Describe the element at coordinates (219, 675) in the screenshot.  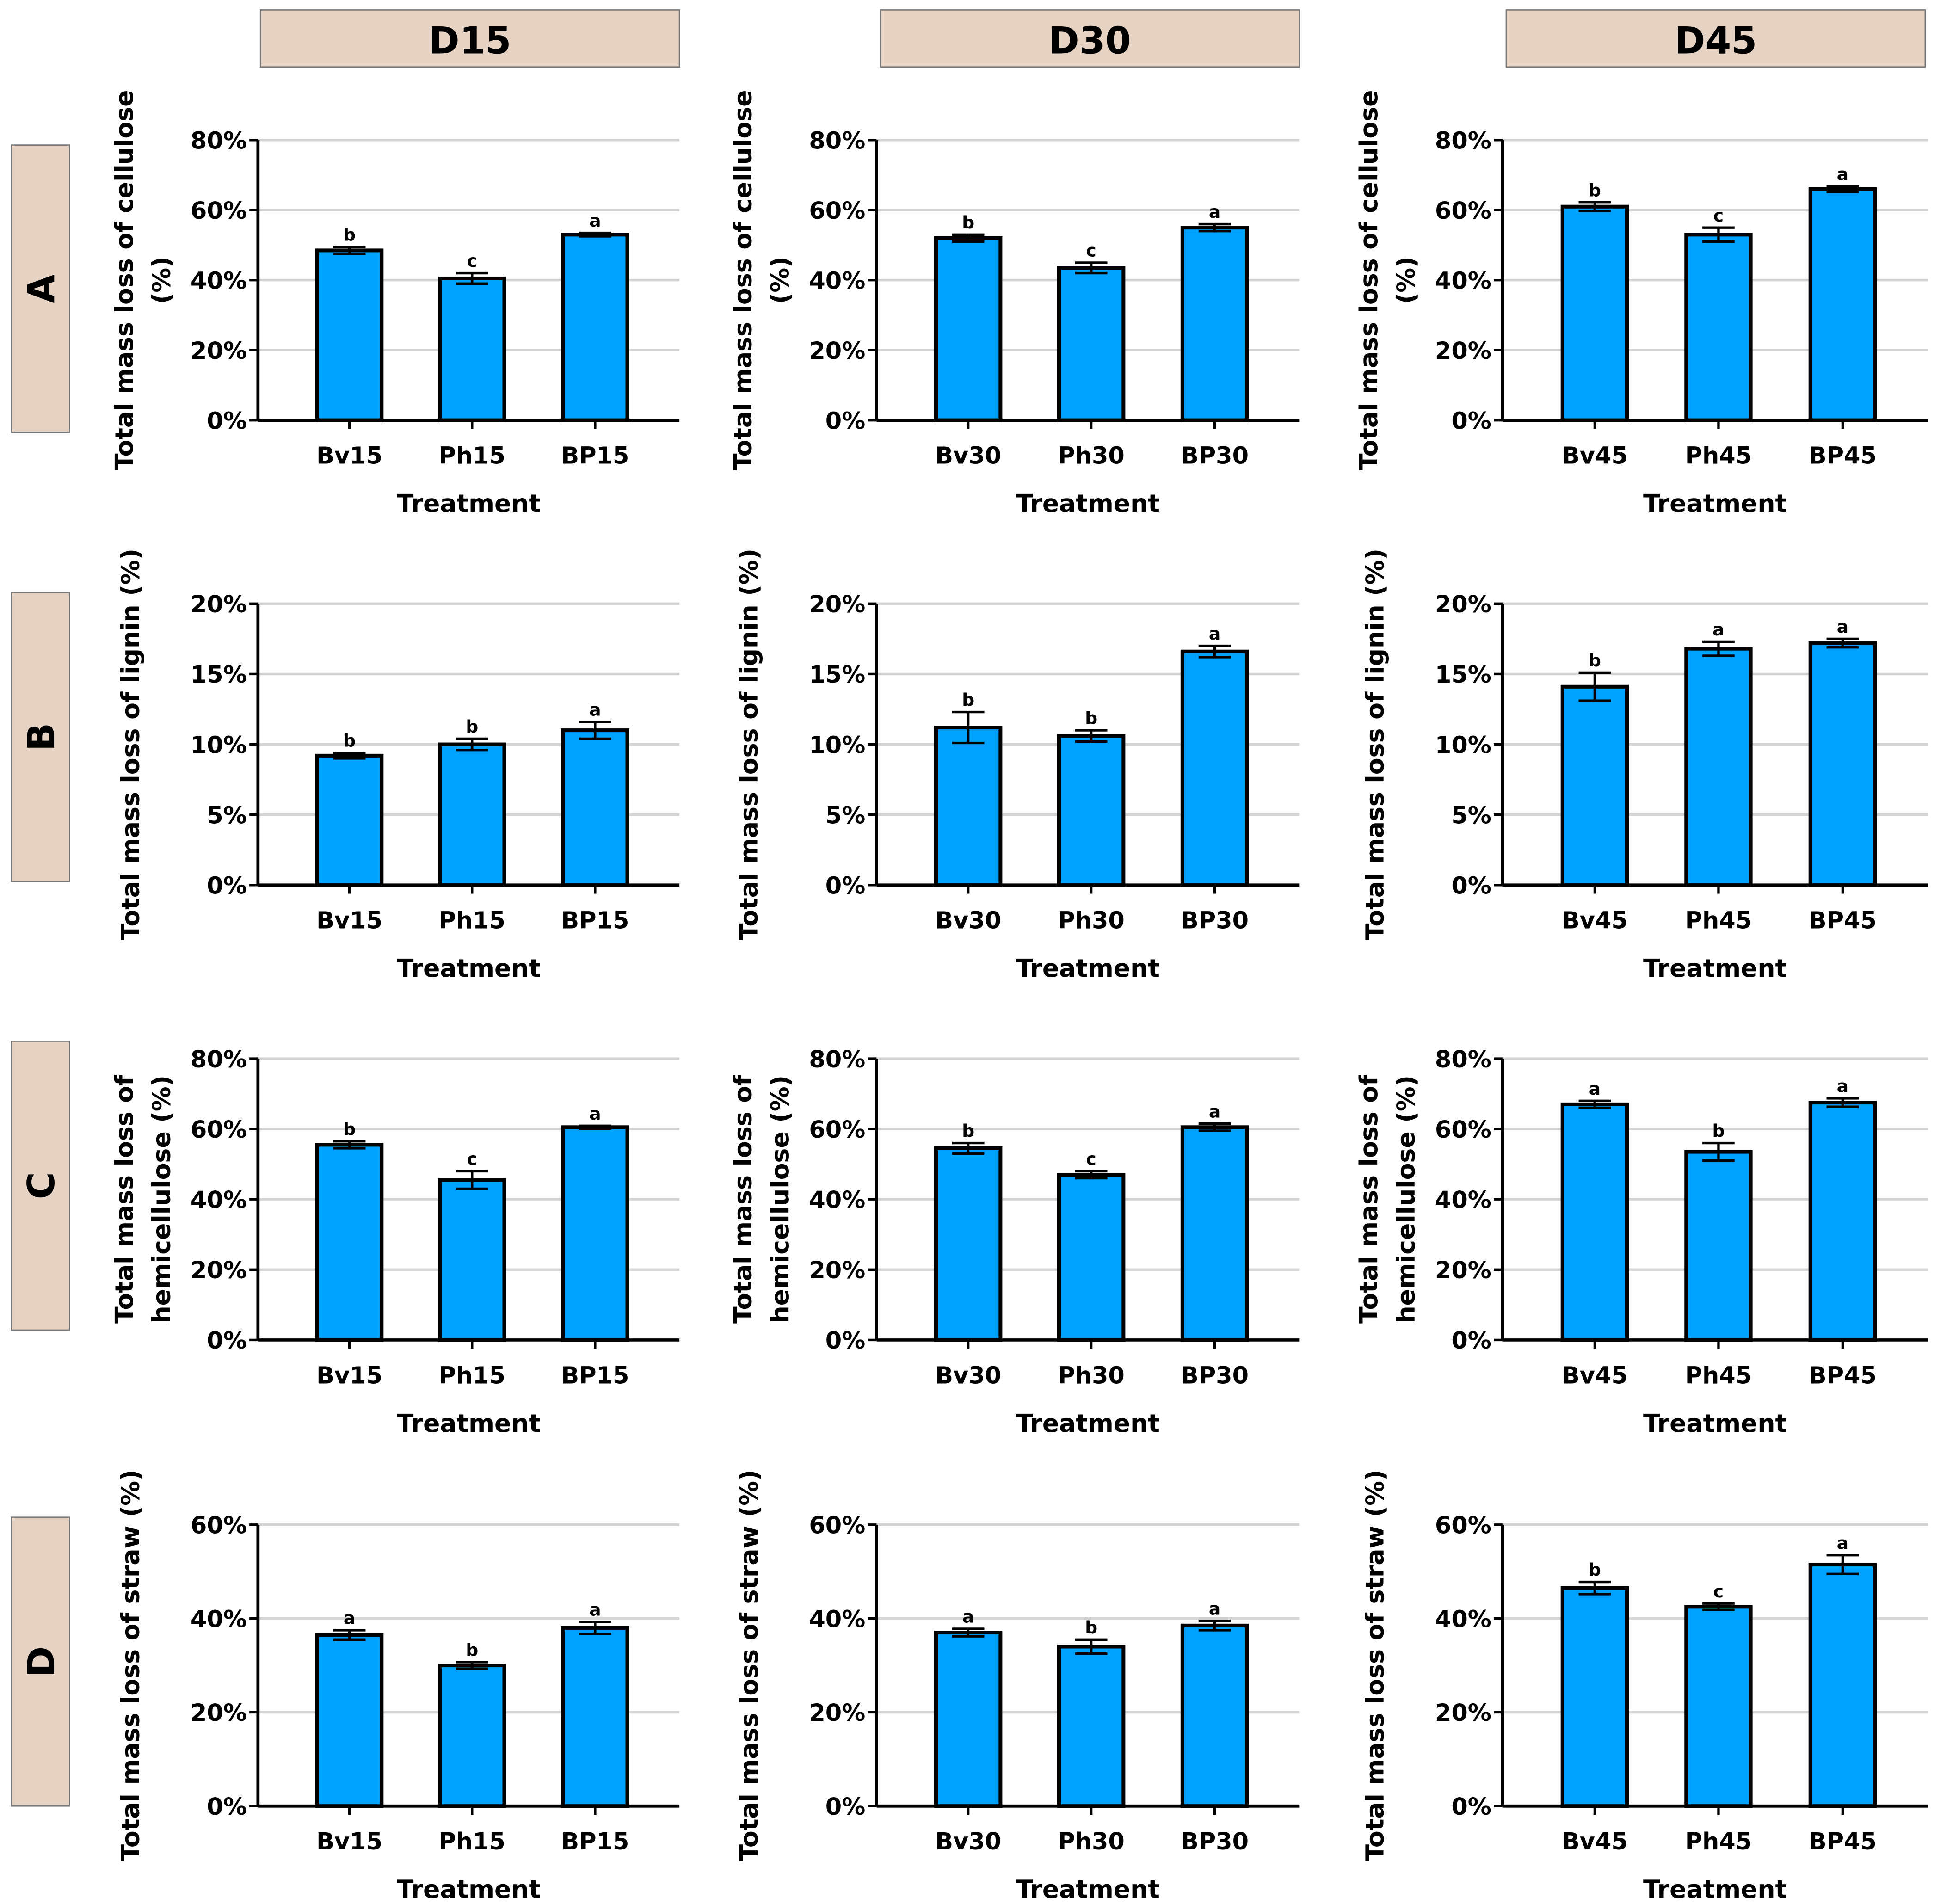
I see `y-tick-label: 15%` at that location.